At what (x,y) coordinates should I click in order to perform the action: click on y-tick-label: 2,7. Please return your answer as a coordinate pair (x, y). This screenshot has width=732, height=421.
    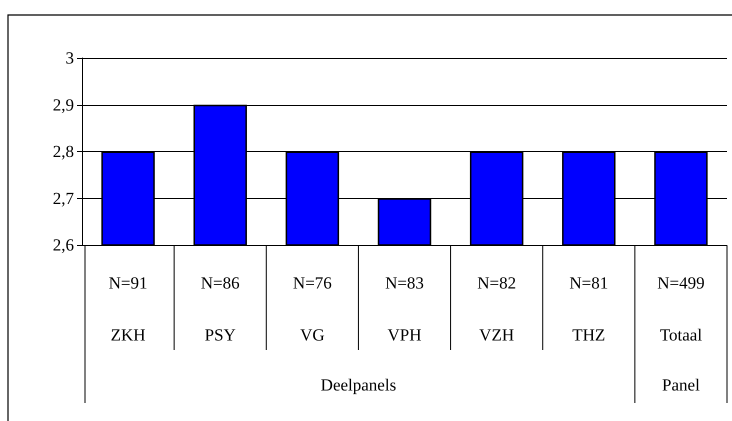
    Looking at the image, I should click on (63, 198).